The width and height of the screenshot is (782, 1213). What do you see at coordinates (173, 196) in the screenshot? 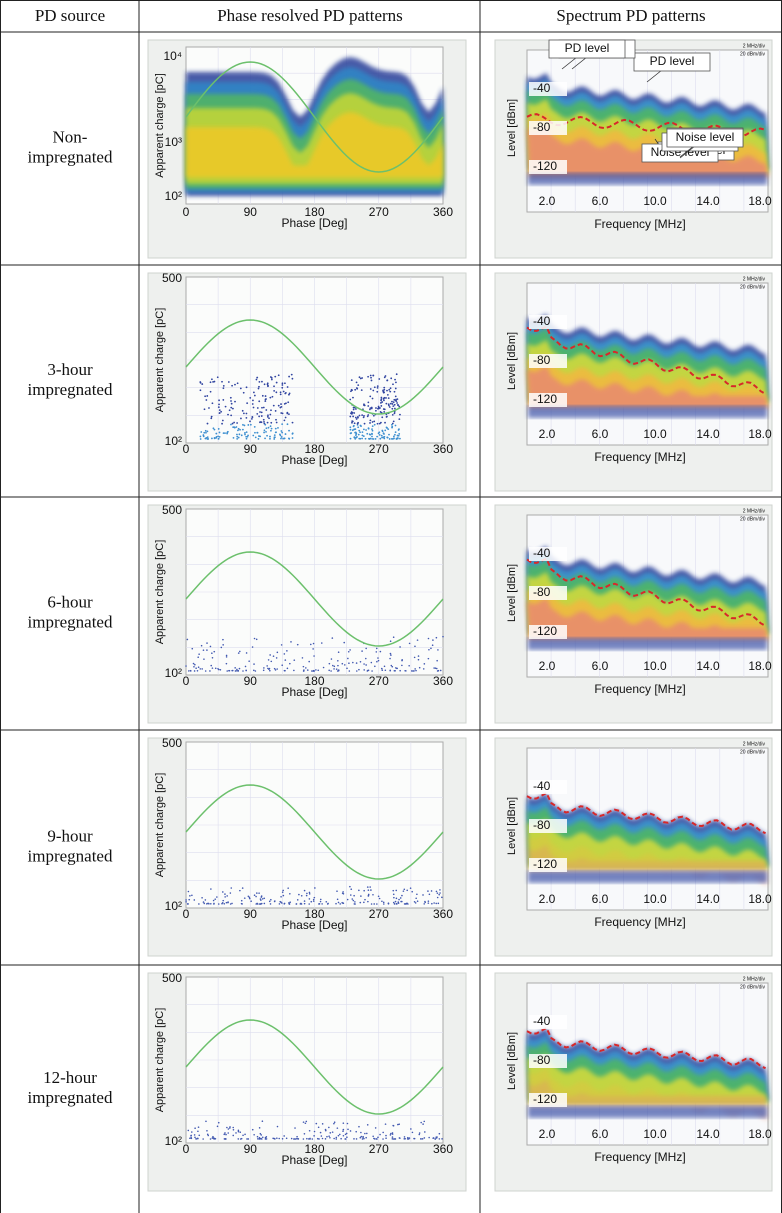
I see `y-tick-label: 10²` at bounding box center [173, 196].